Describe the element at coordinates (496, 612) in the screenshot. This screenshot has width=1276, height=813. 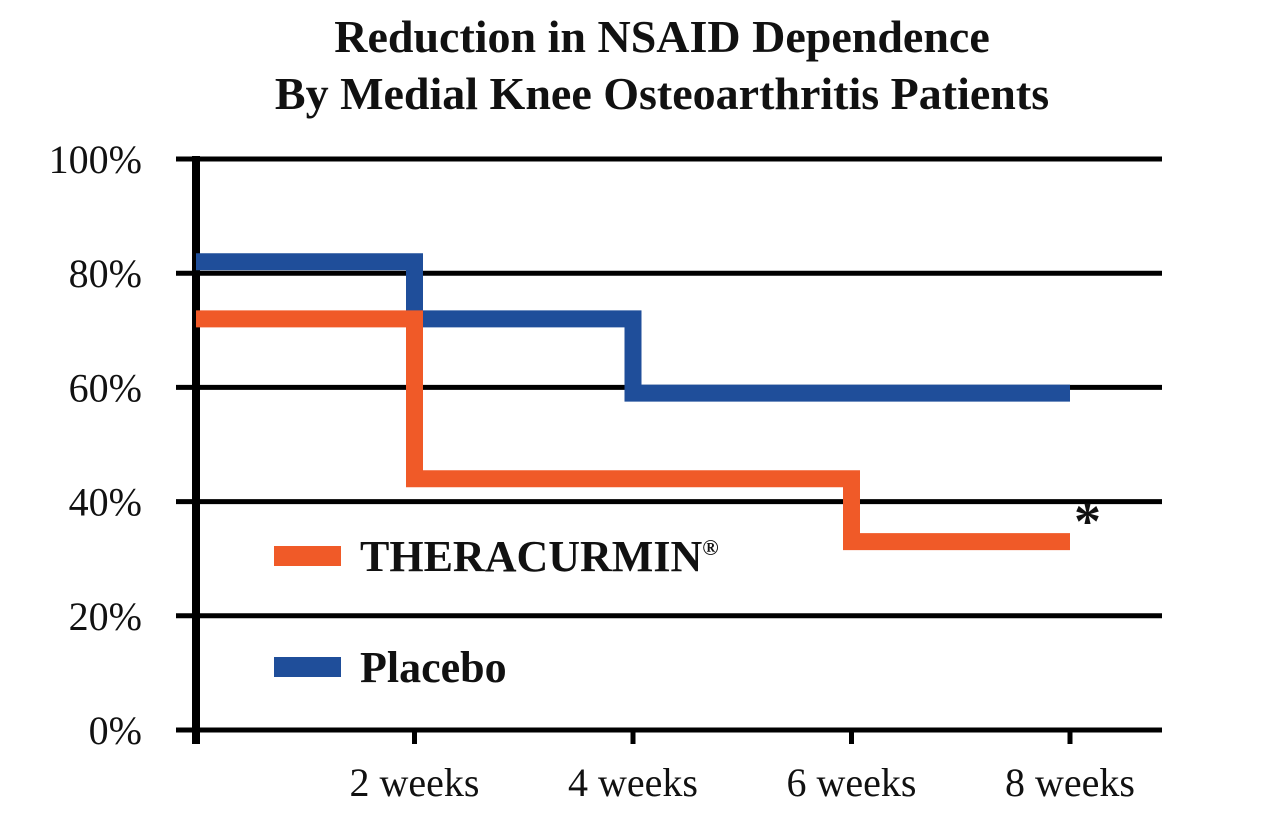
I see `legend: THERACURMIN® Placebo` at that location.